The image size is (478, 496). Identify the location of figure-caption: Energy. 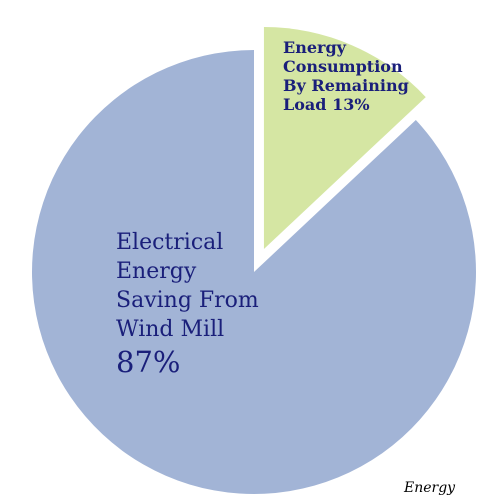
(430, 488).